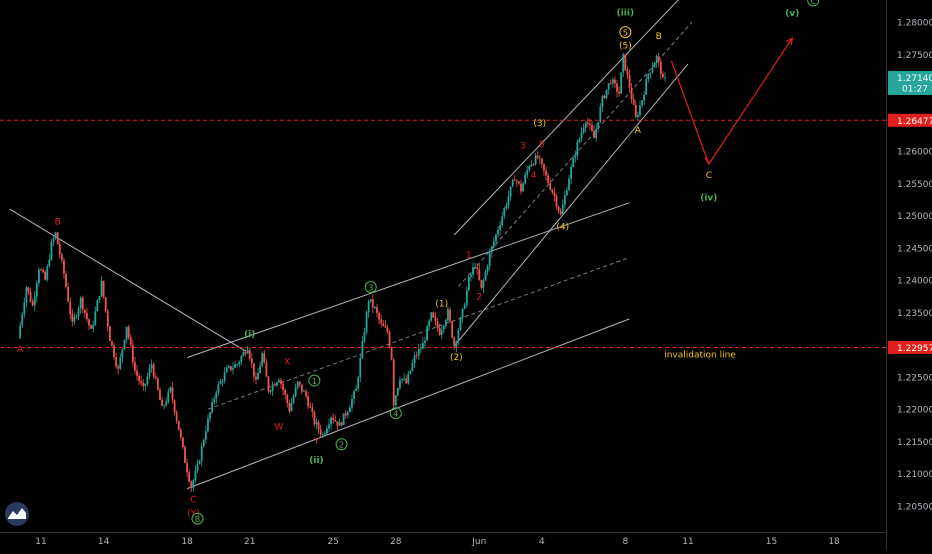  I want to click on projection-line, so click(731, 101).